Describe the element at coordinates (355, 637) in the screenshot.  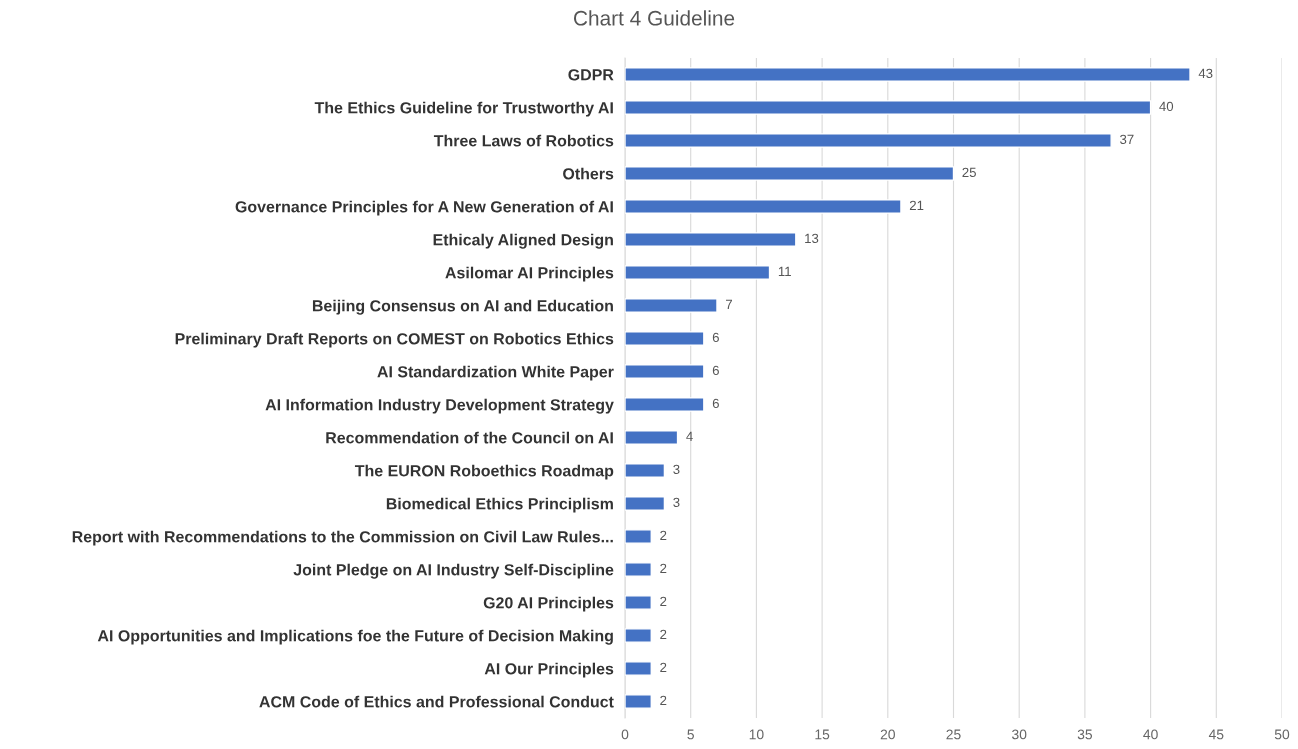
I see `y-tick-label: AI Opportunities and Implications foe the Future of Decision Making` at that location.